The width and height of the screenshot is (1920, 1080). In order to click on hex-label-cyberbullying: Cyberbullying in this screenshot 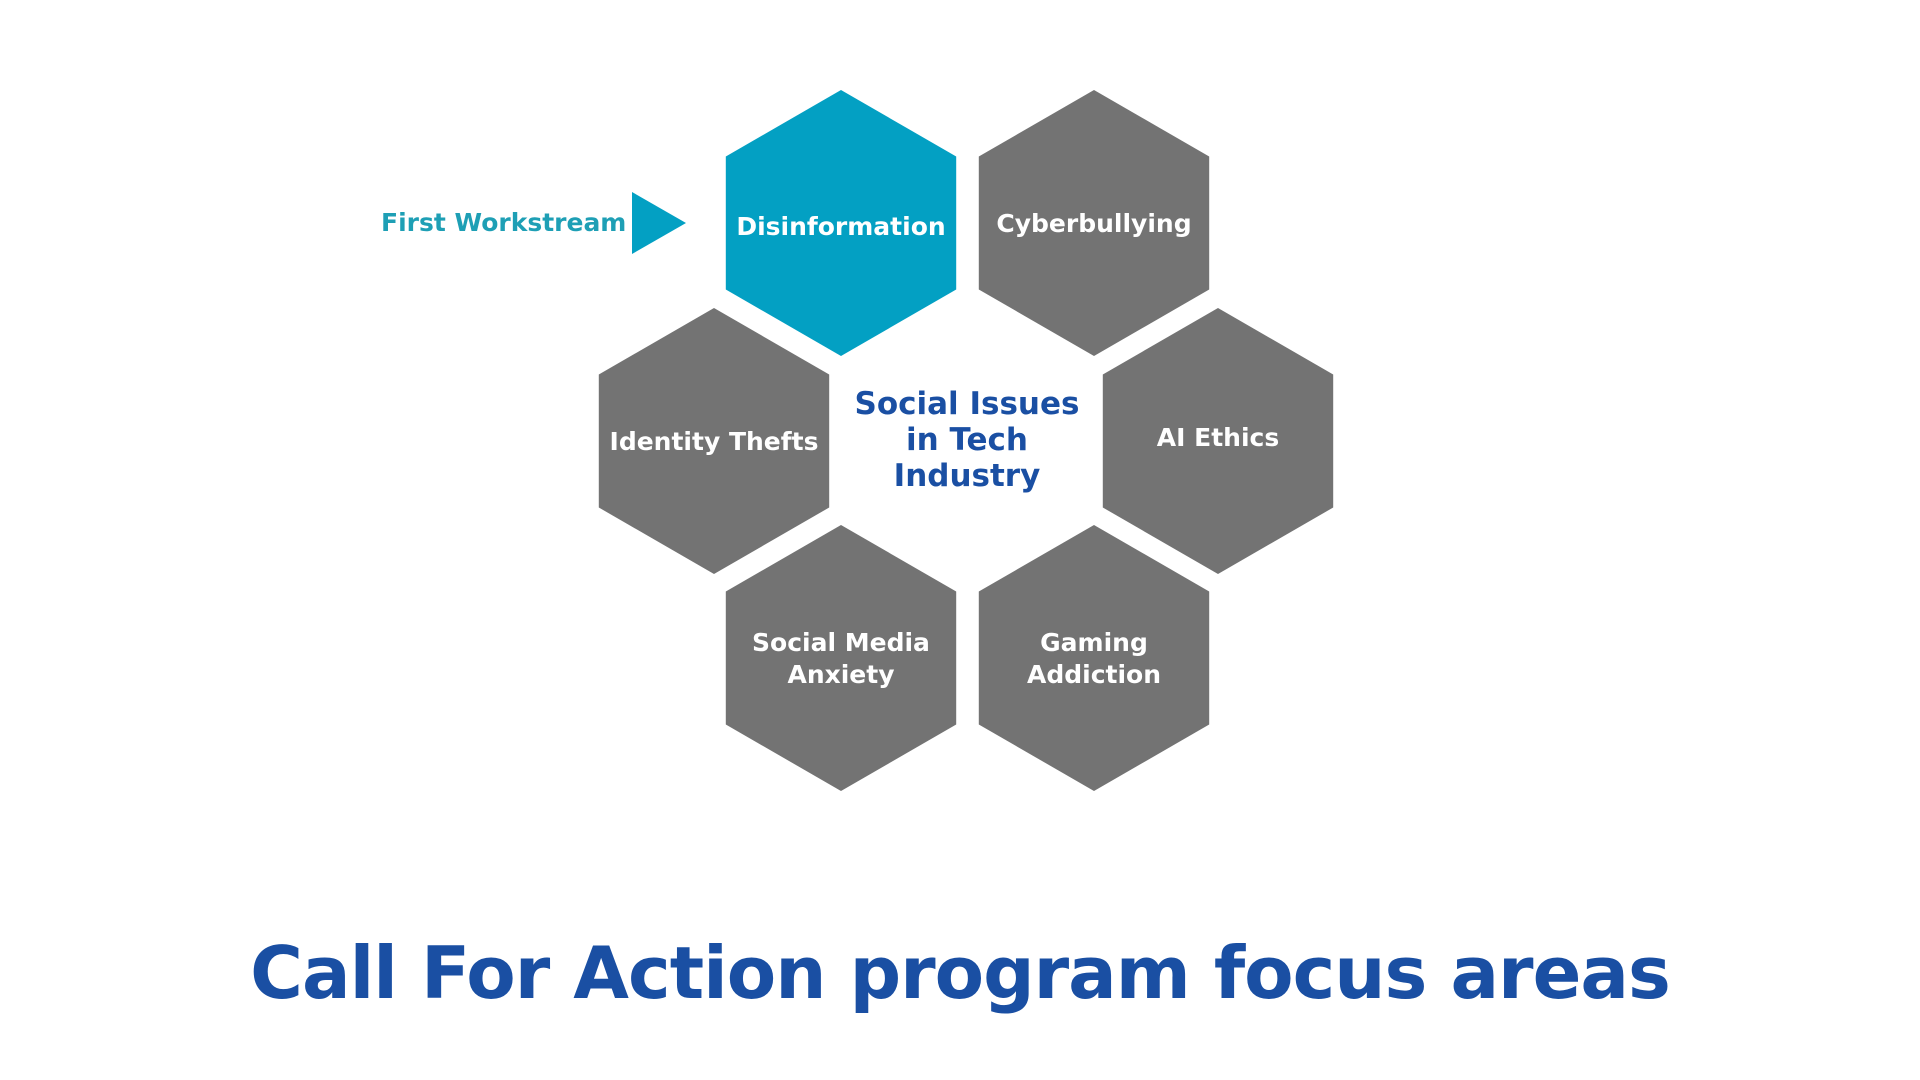, I will do `click(1094, 224)`.